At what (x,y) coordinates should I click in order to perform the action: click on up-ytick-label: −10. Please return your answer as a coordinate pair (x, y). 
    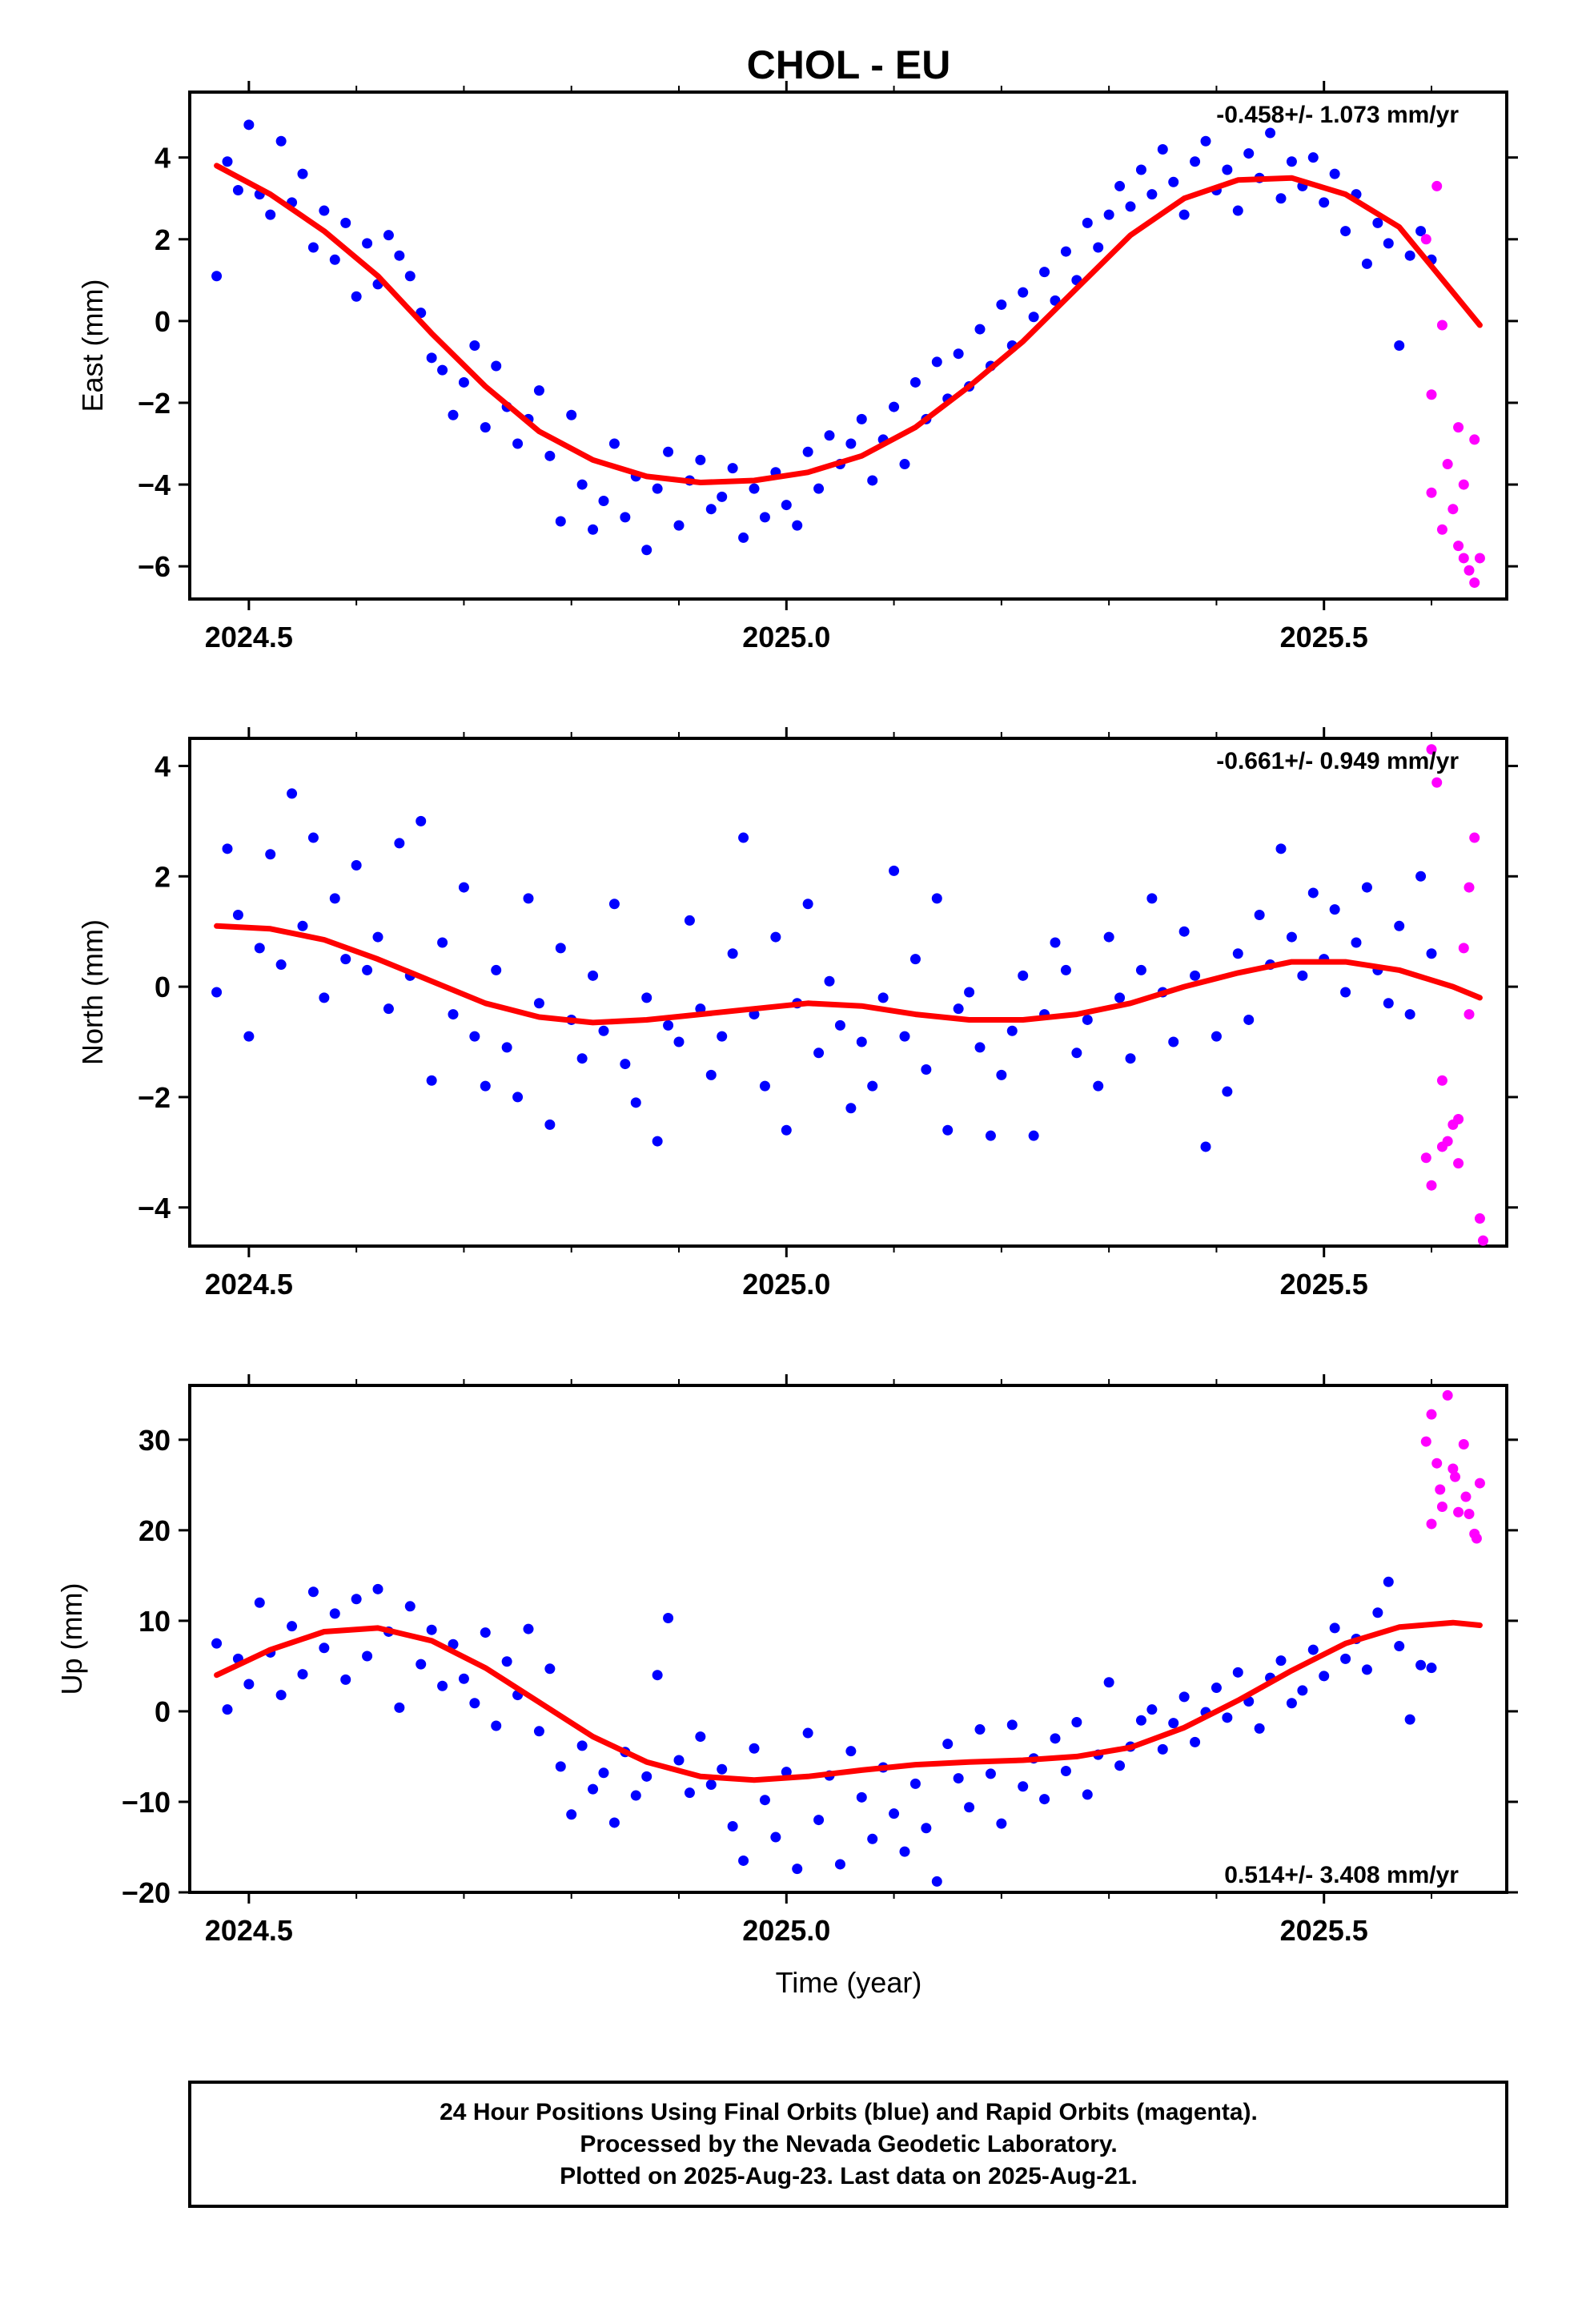
    Looking at the image, I should click on (146, 1802).